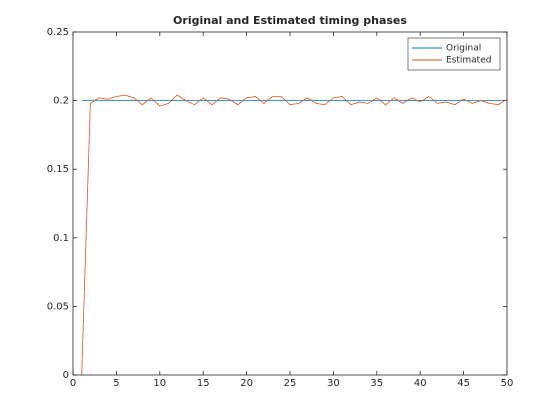  Describe the element at coordinates (159, 383) in the screenshot. I see `x-tick-label: 10` at that location.